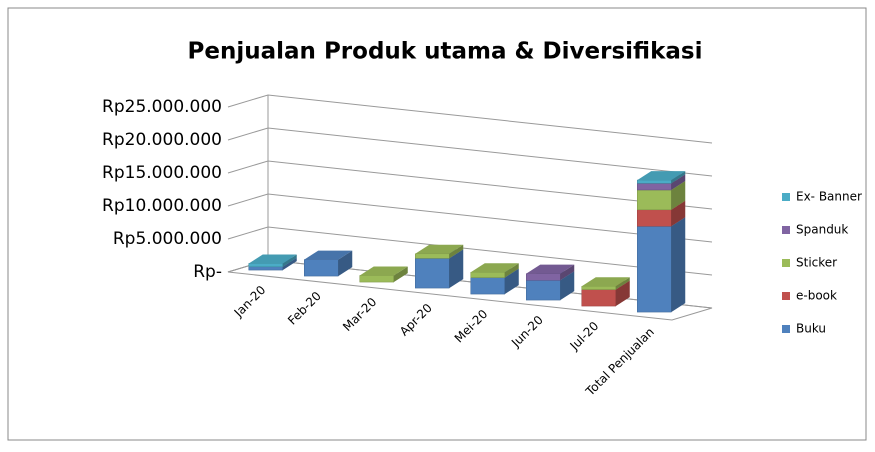 The image size is (875, 452). What do you see at coordinates (445, 52) in the screenshot?
I see `chart-title: Penjualan Produk utama & Diversifikasi` at bounding box center [445, 52].